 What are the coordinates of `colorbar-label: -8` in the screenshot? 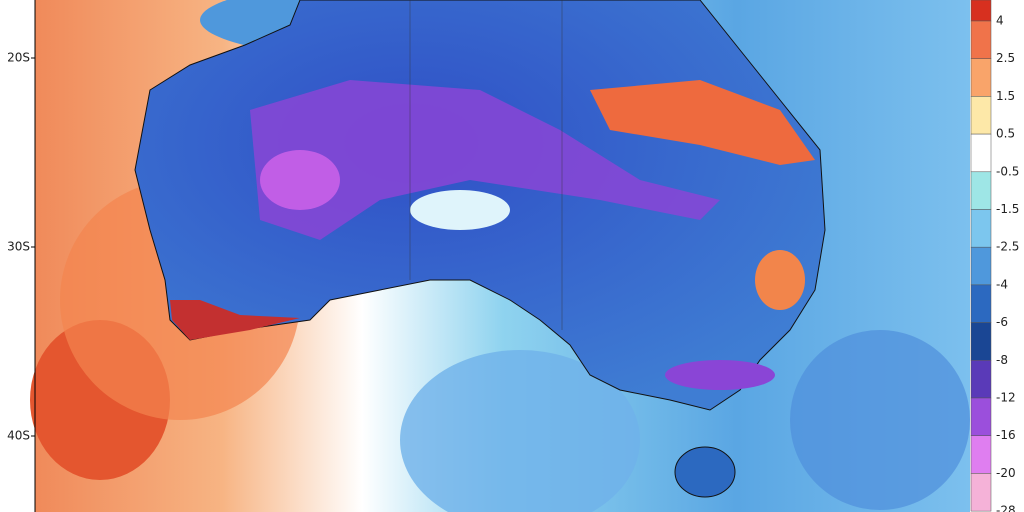 It's located at (1002, 360).